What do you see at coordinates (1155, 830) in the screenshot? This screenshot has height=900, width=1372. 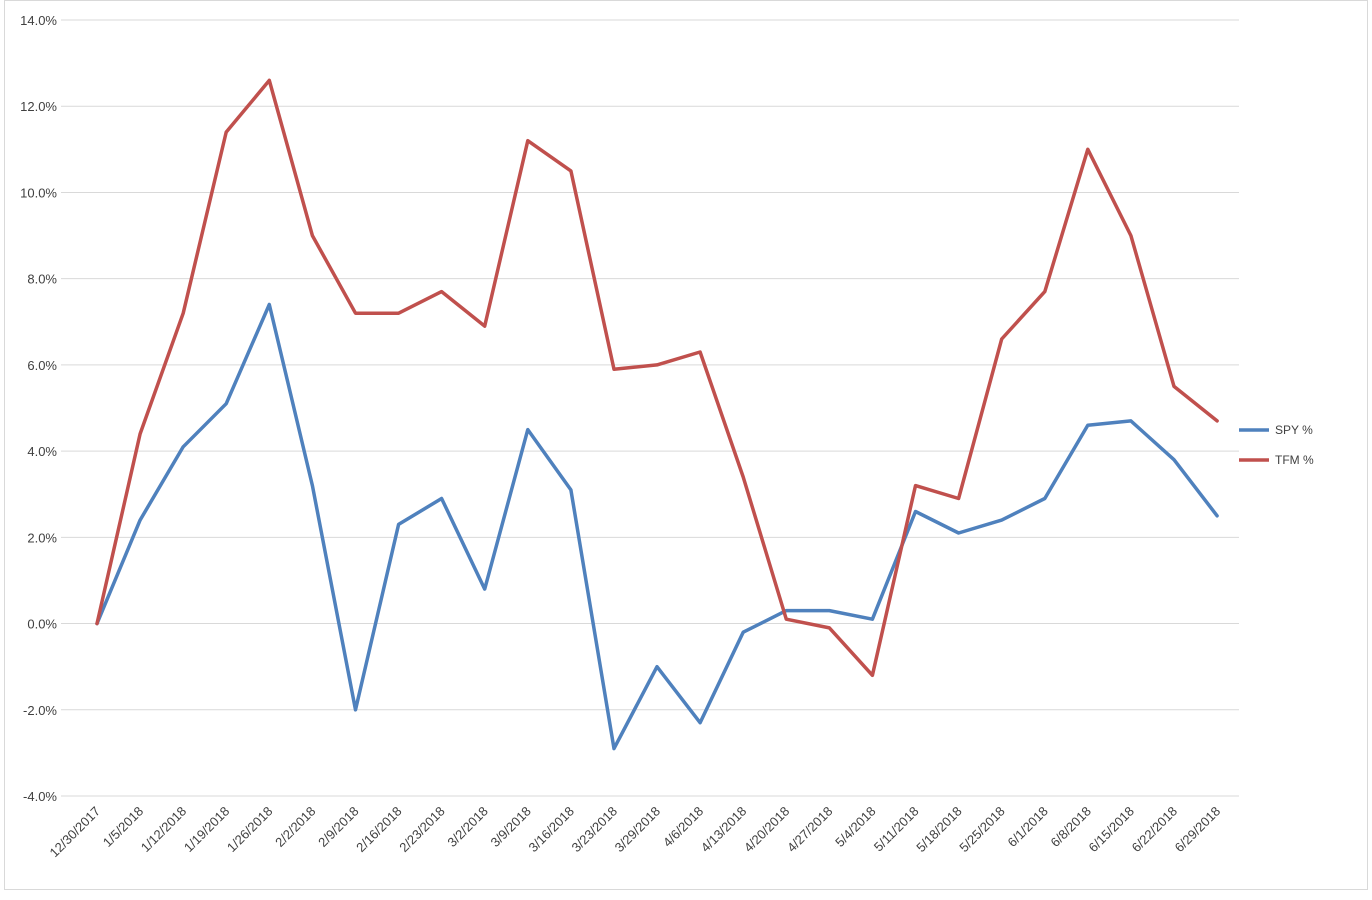 I see `x-tick-label: 6/22/2018` at bounding box center [1155, 830].